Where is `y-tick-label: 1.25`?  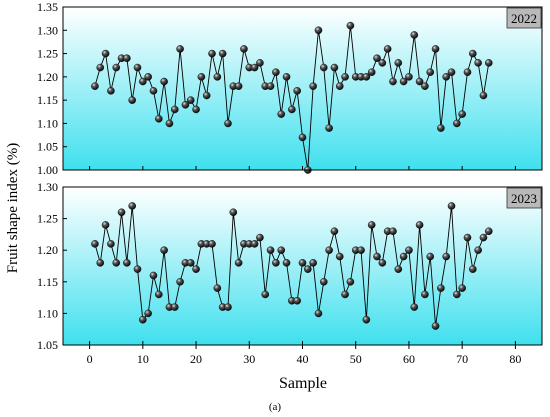
y-tick-label: 1.25 is located at coordinates (47, 54).